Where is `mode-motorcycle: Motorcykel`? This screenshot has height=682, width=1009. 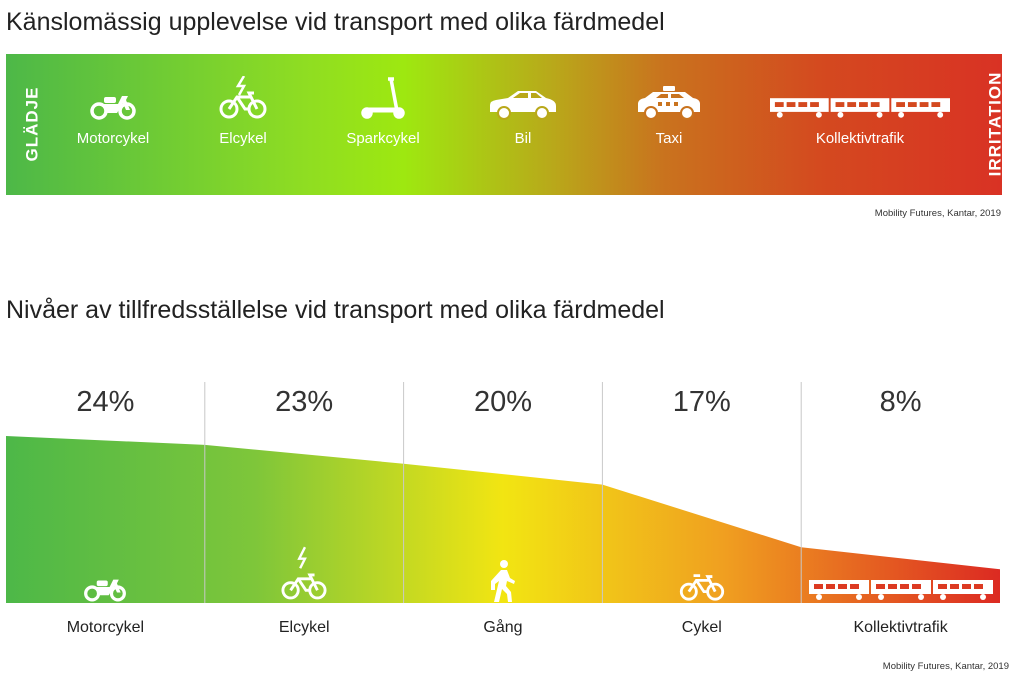 mode-motorcycle: Motorcykel is located at coordinates (113, 113).